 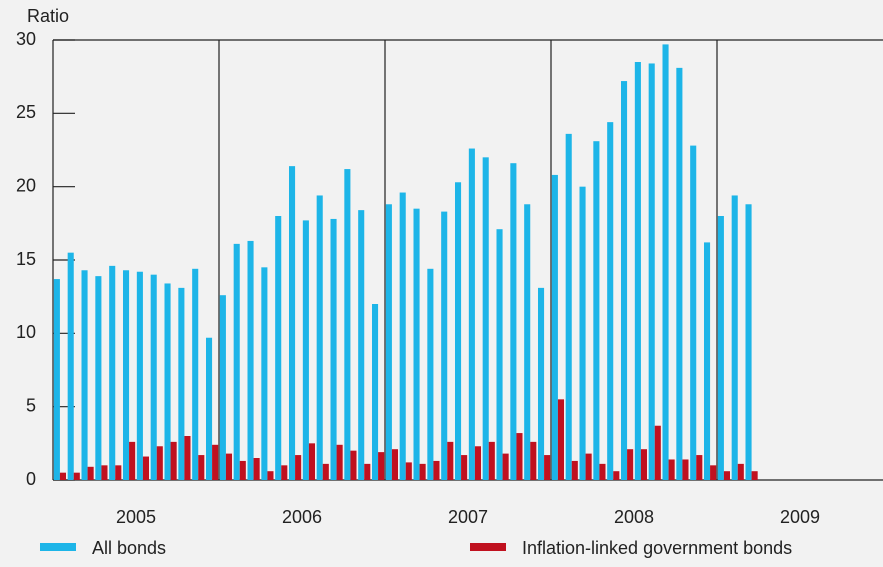 What do you see at coordinates (129, 548) in the screenshot?
I see `legend-label: All bonds` at bounding box center [129, 548].